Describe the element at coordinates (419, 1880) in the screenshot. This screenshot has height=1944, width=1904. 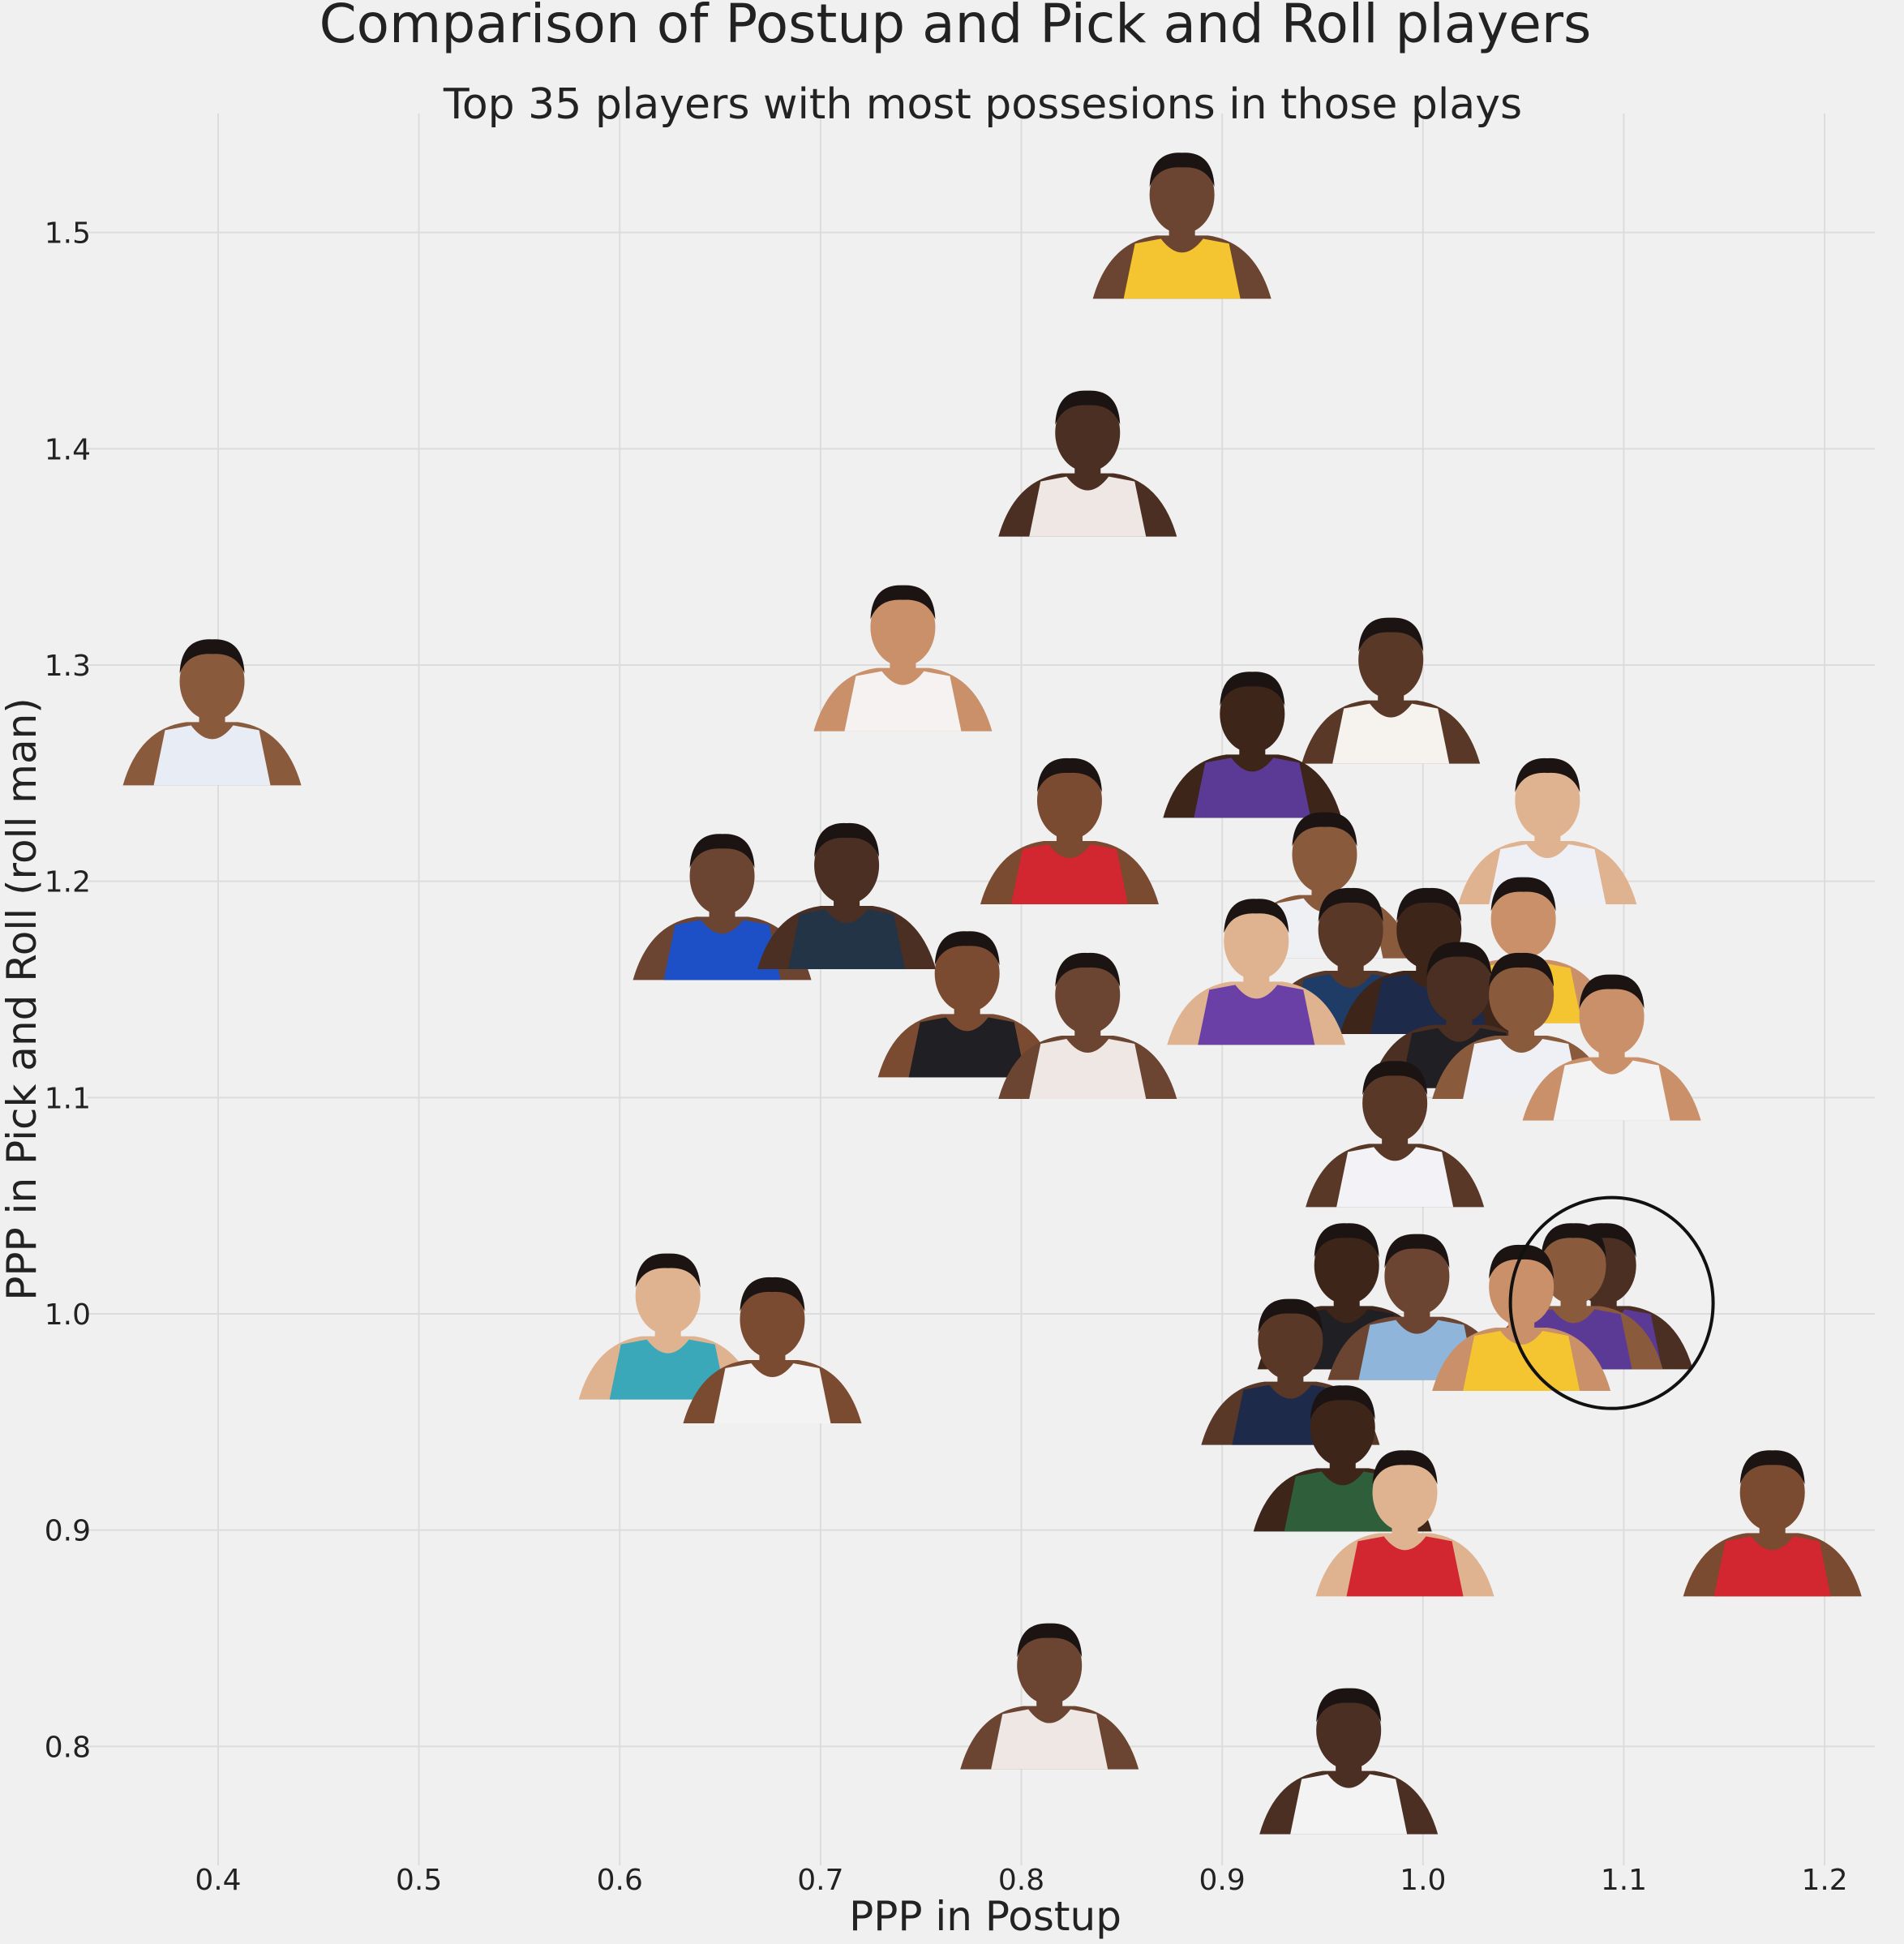
I see `x-tick-label: 0.5` at that location.